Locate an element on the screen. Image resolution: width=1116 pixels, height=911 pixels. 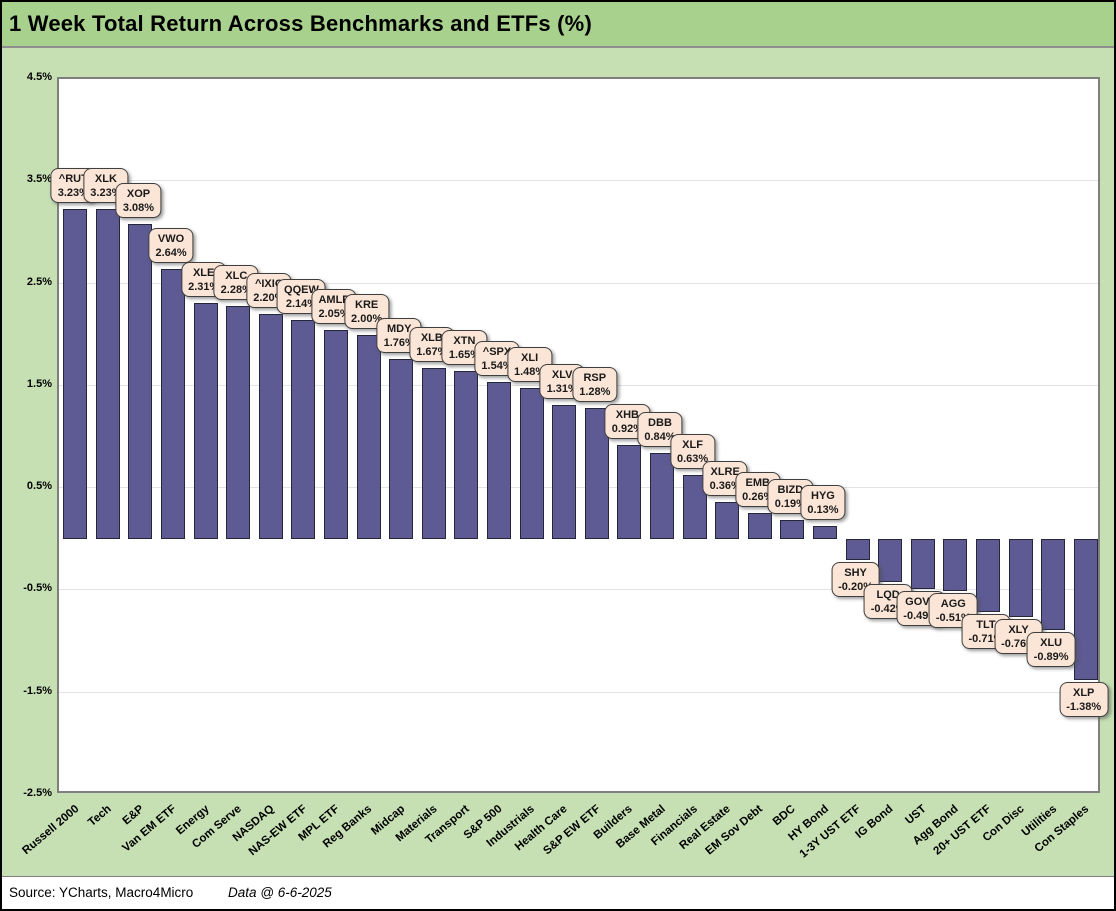
x-axis-label: Tech is located at coordinates (99, 816).